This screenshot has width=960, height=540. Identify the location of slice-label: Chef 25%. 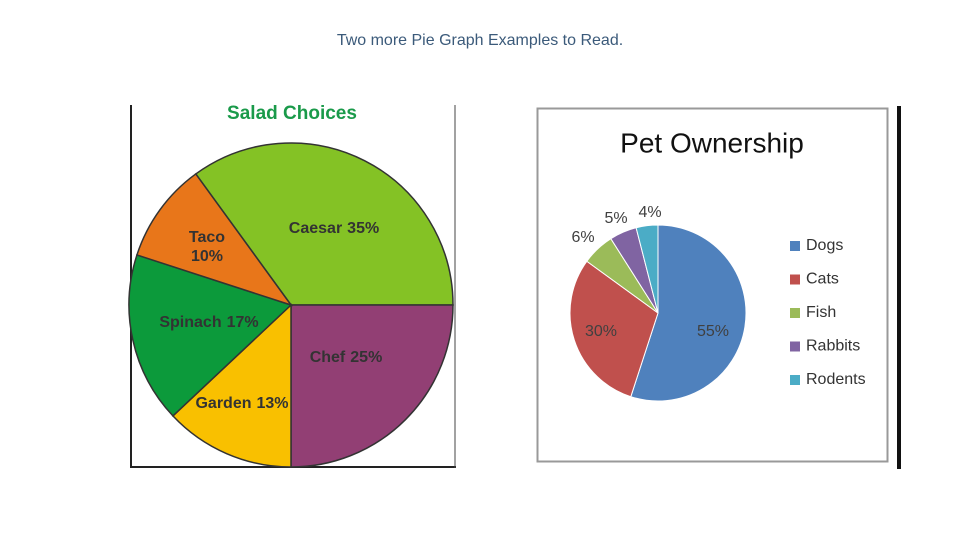
(346, 357).